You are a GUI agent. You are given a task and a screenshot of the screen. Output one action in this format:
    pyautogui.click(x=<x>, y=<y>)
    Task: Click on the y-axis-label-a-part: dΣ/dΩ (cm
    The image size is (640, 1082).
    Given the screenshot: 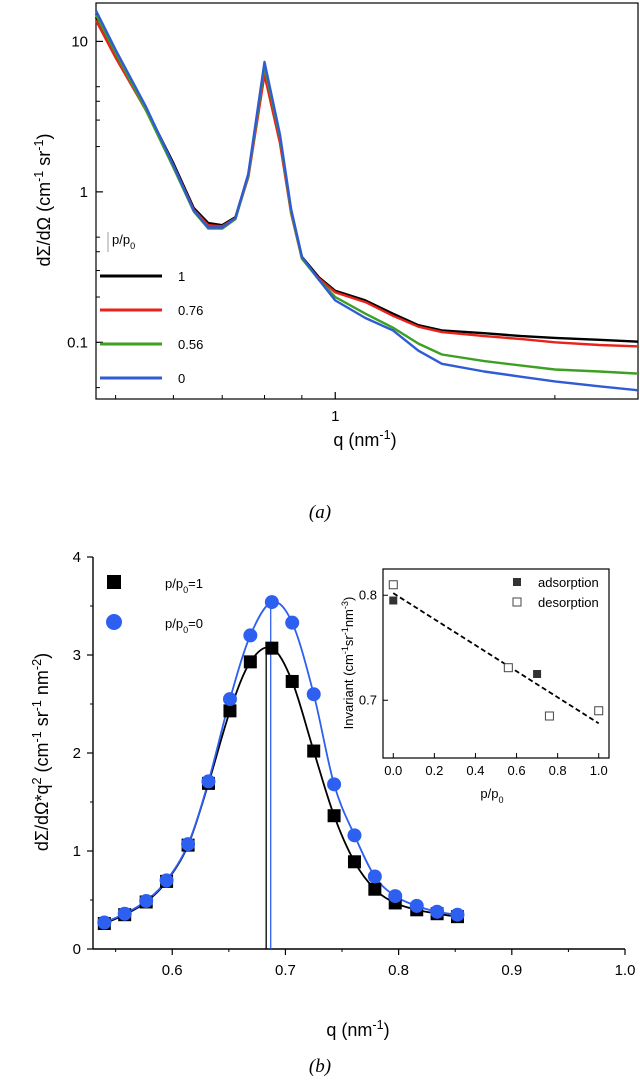 What is the action you would take?
    pyautogui.click(x=44, y=224)
    